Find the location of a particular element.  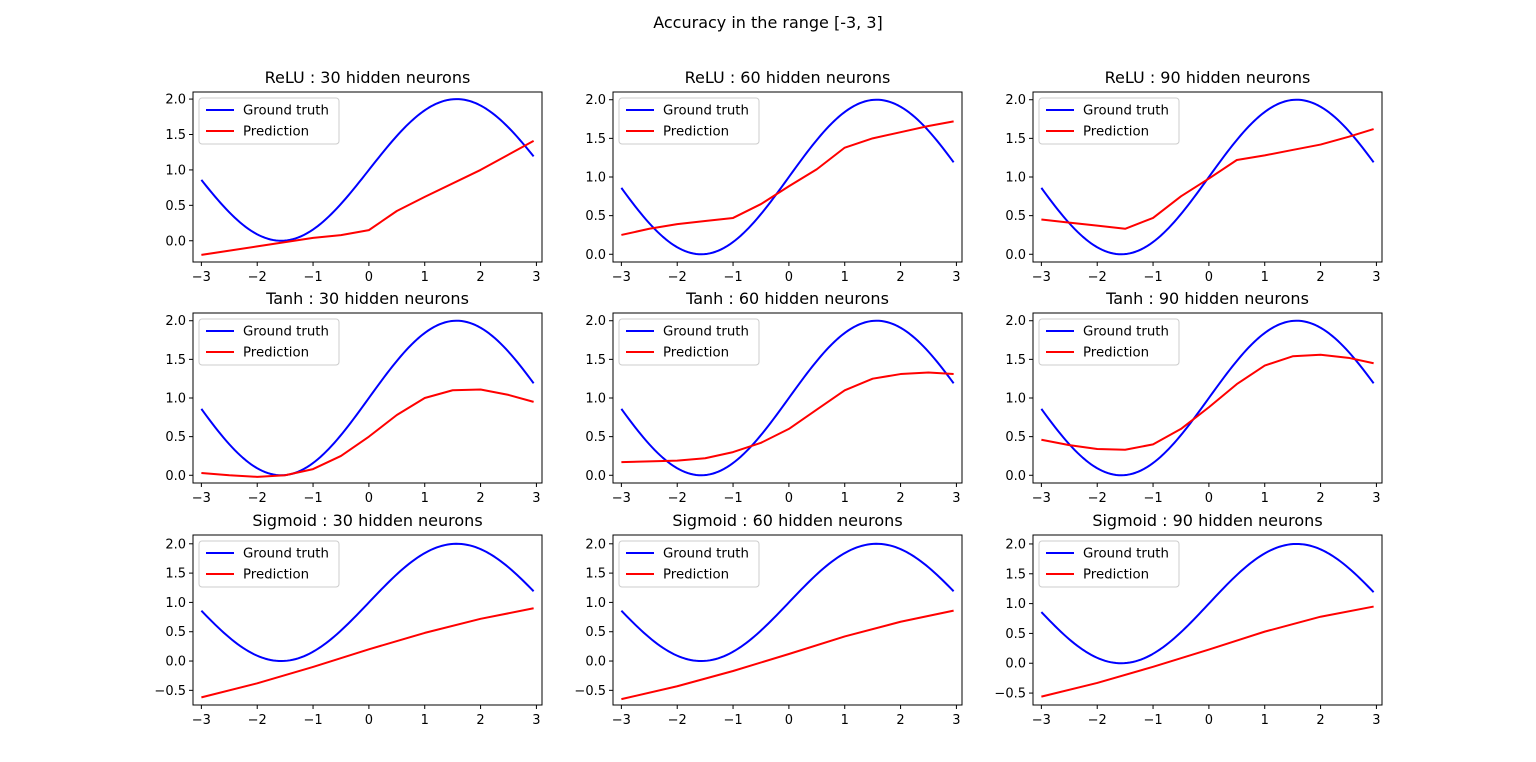

y-tick-label: −0.5 is located at coordinates (1010, 694).